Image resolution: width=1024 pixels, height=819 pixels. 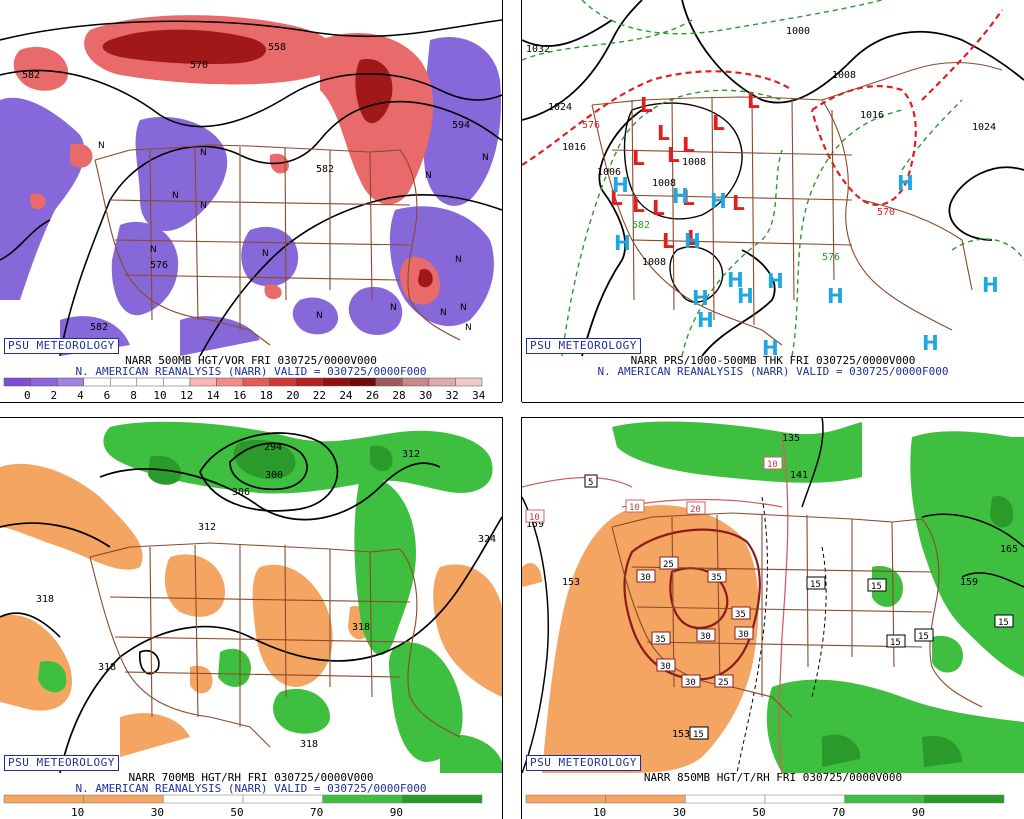 I want to click on thickness-label: 576, so click(x=591, y=125).